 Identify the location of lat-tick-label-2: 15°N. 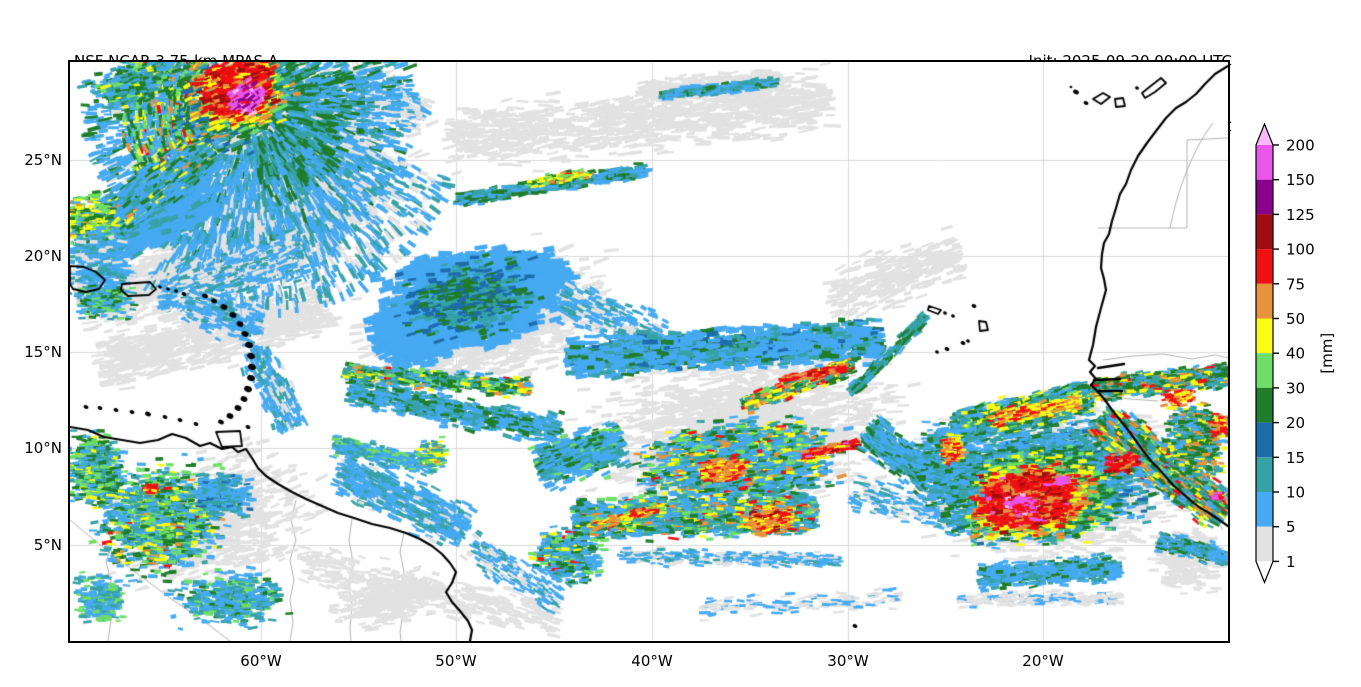
(43, 352).